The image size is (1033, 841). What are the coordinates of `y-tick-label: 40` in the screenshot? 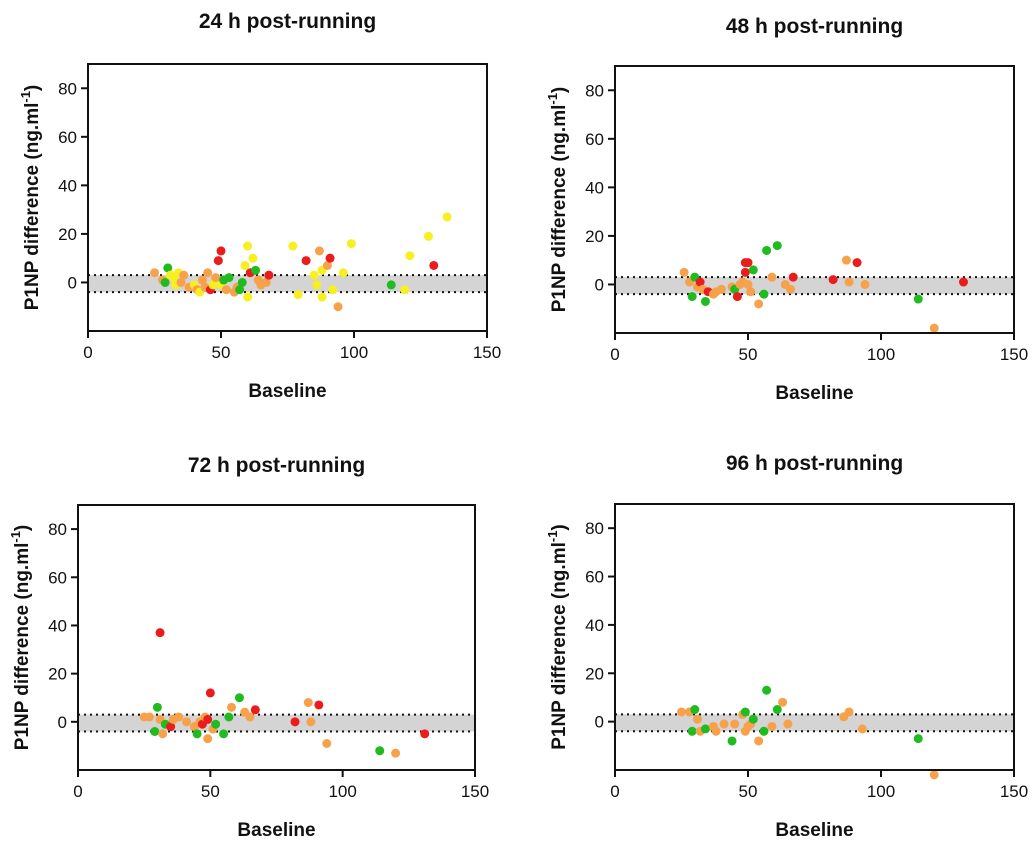 It's located at (594, 187).